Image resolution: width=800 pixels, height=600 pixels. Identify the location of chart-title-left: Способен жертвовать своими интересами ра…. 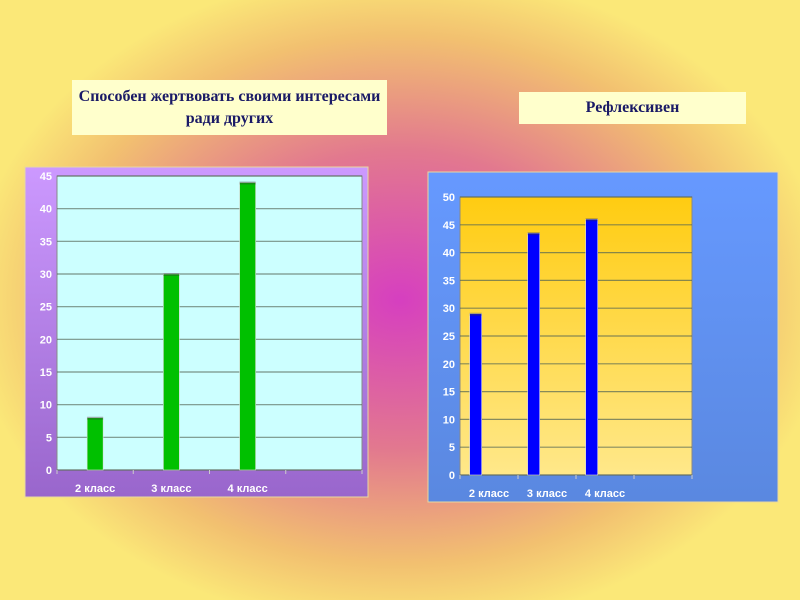
(229, 107).